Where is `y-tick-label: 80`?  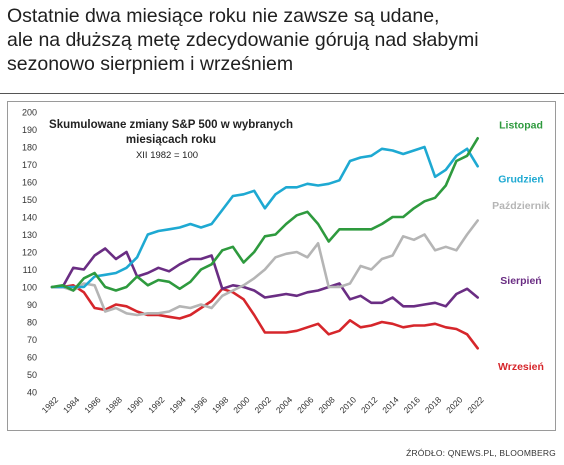
y-tick-label: 80 is located at coordinates (32, 323).